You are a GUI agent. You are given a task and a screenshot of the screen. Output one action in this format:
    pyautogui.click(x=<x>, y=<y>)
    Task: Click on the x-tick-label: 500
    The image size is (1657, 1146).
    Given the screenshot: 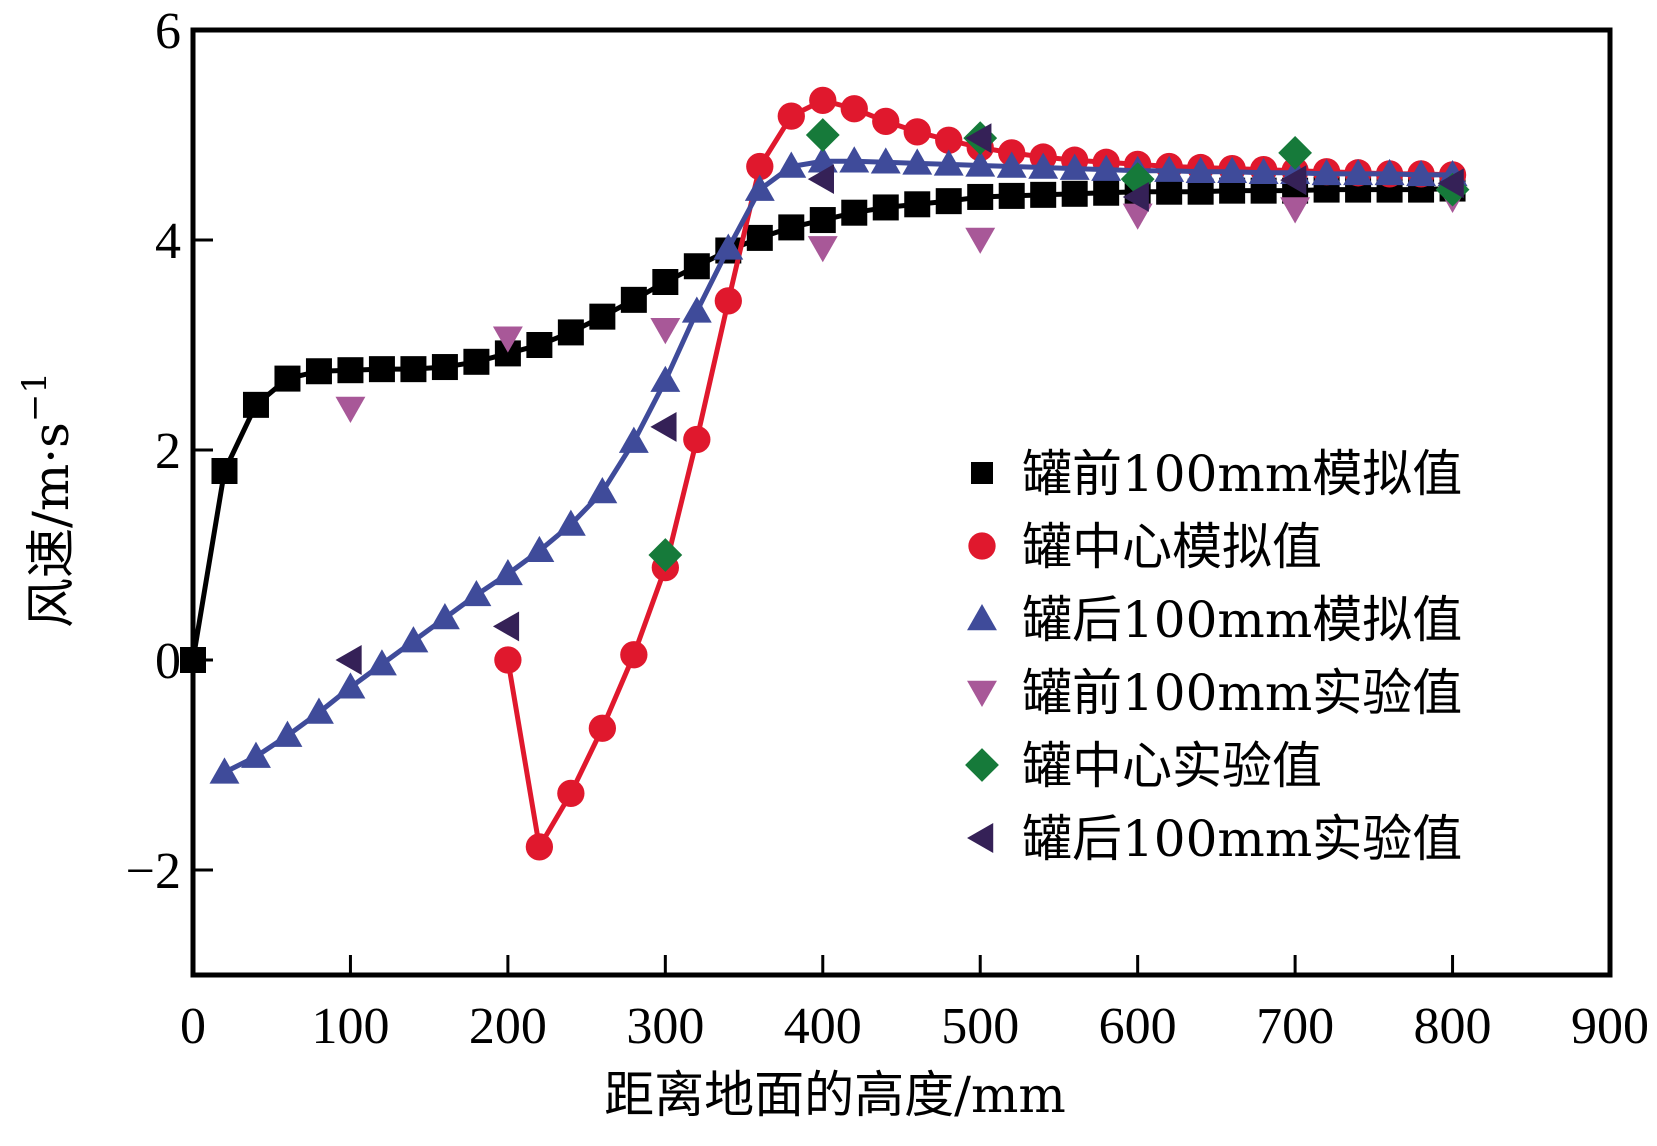 What is the action you would take?
    pyautogui.click(x=980, y=1026)
    